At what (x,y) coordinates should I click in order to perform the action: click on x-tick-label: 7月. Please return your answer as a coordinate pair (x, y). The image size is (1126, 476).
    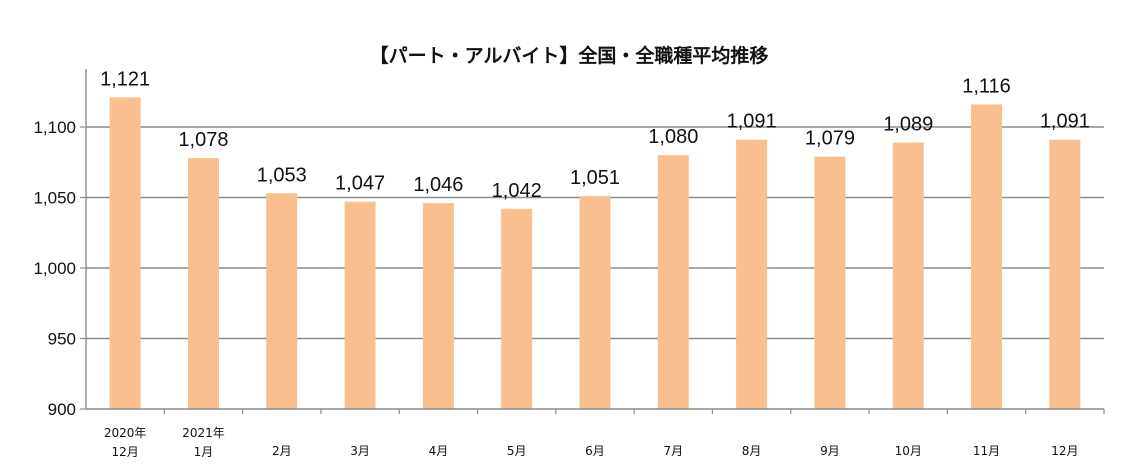
    Looking at the image, I should click on (673, 451).